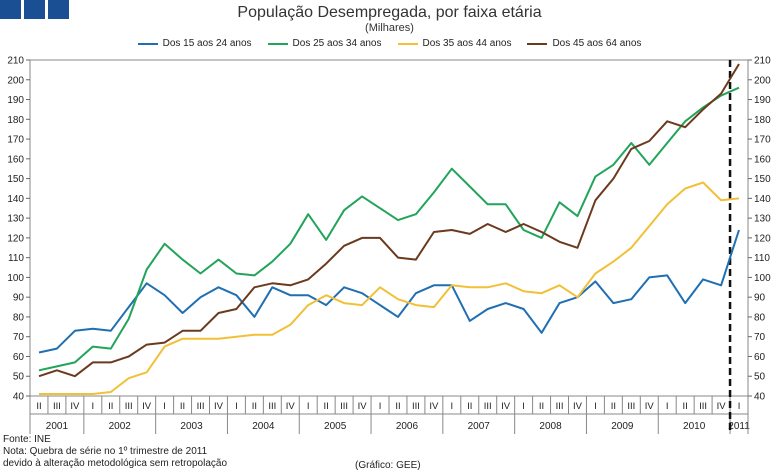  Describe the element at coordinates (337, 43) in the screenshot. I see `legend-label: Dos 25 aos 34 anos` at that location.